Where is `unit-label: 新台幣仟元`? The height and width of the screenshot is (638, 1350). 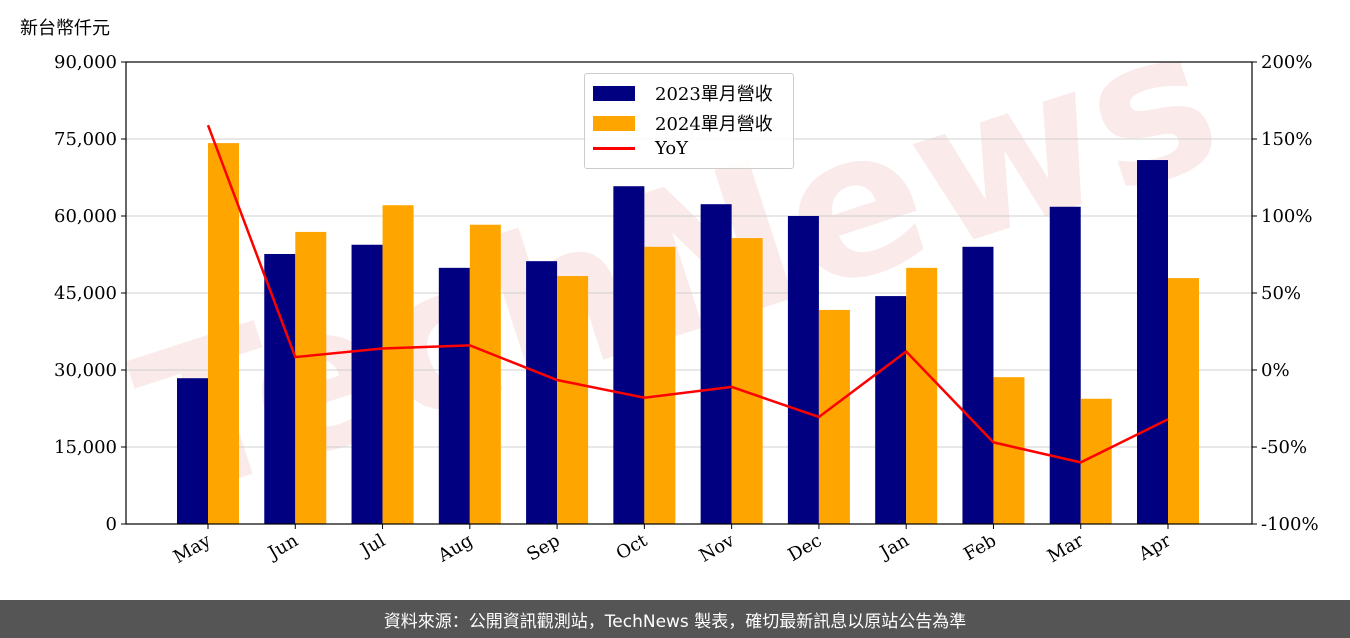 unit-label: 新台幣仟元 is located at coordinates (65, 28).